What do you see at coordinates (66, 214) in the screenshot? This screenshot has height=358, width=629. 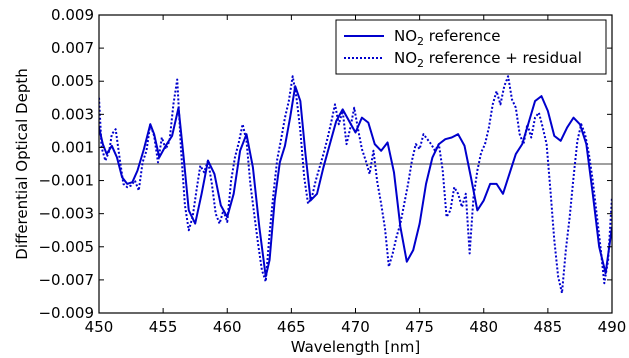 I see `y-tick-label: −0.003` at bounding box center [66, 214].